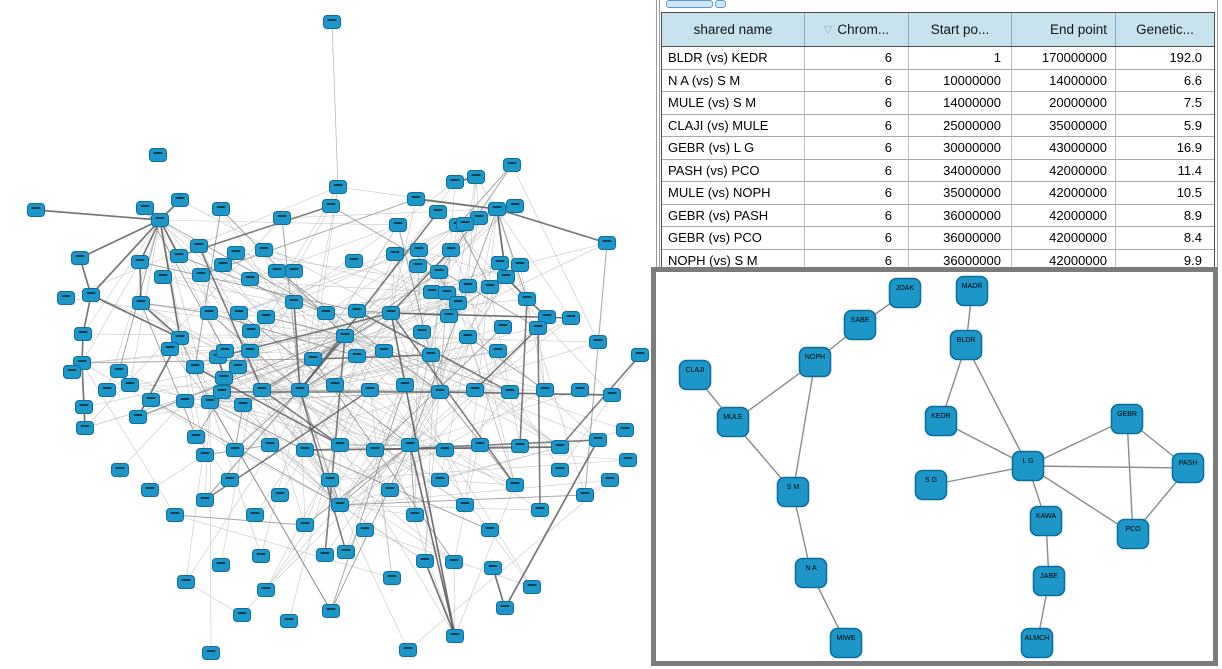  Describe the element at coordinates (689, 4) in the screenshot. I see `table-tab-fragment` at that location.